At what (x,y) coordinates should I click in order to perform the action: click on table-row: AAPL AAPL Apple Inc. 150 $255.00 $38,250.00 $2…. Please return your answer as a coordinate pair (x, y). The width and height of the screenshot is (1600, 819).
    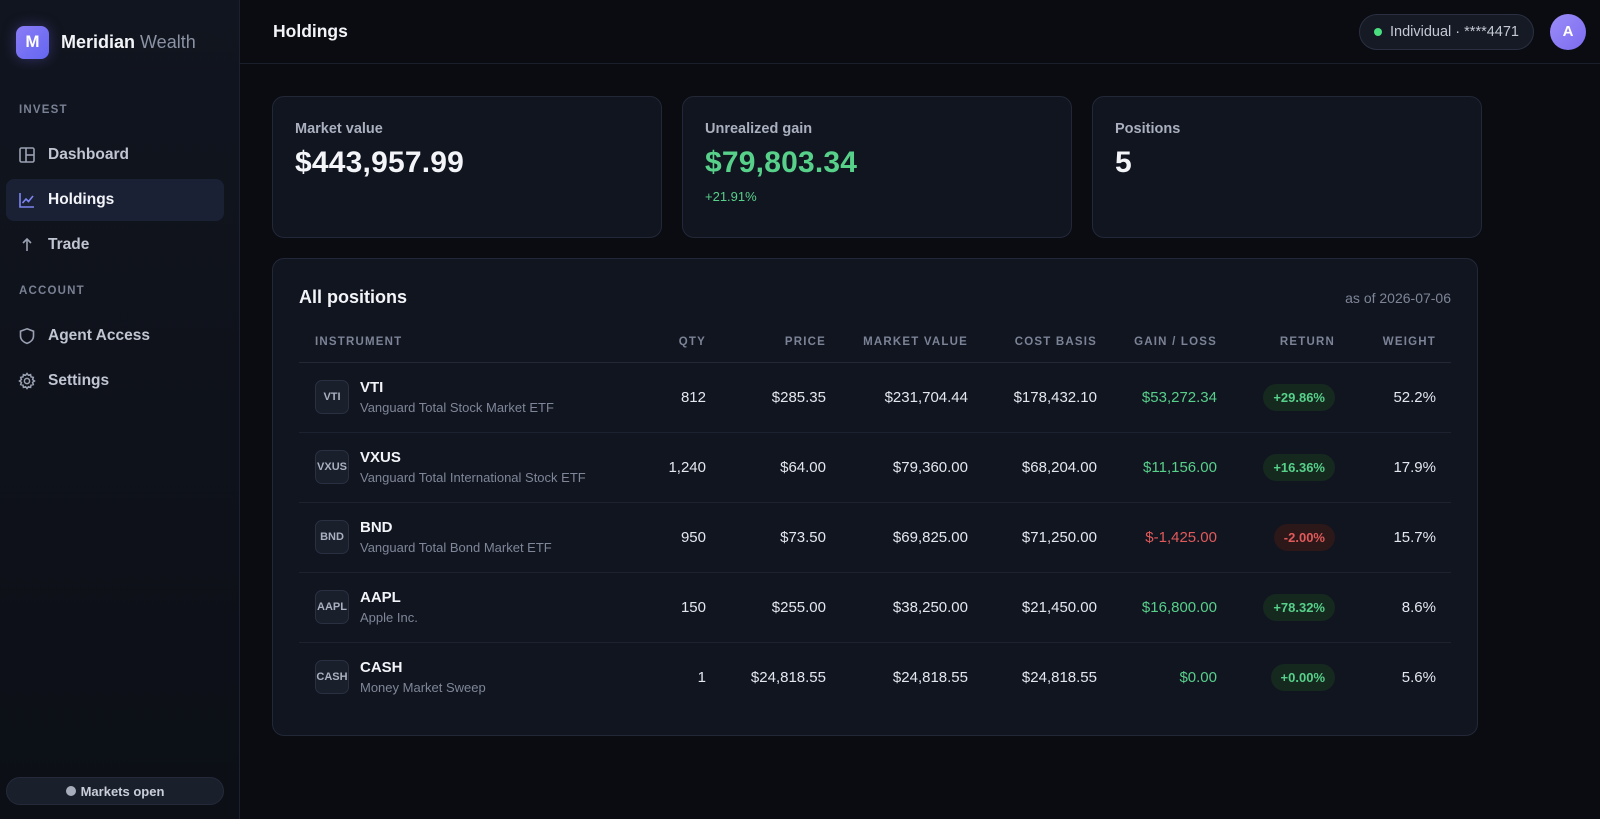
    Looking at the image, I should click on (875, 607).